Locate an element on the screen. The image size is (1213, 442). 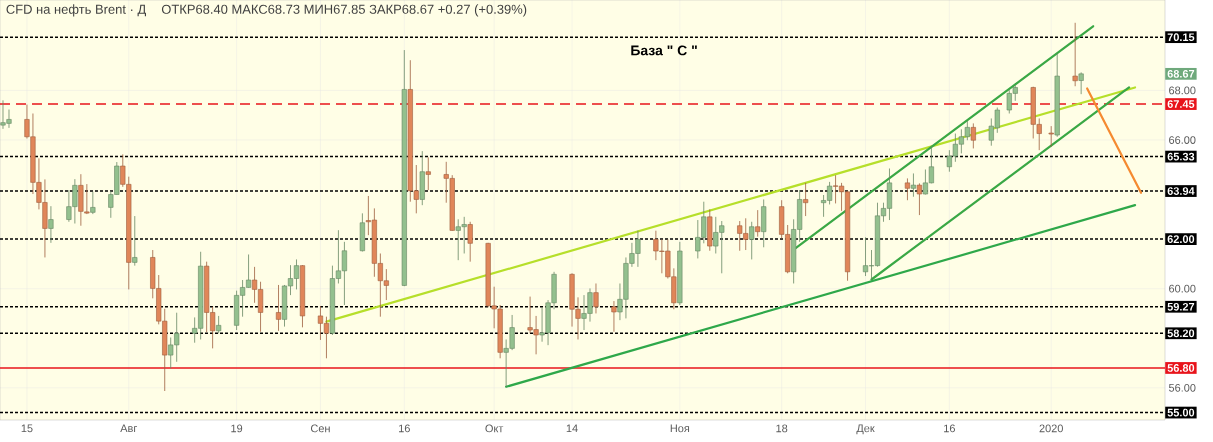
annotation: База " С " is located at coordinates (664, 50).